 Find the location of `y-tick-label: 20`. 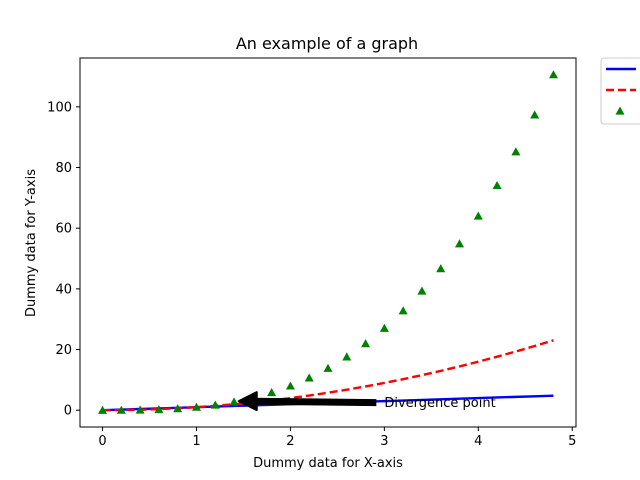

y-tick-label: 20 is located at coordinates (63, 350).